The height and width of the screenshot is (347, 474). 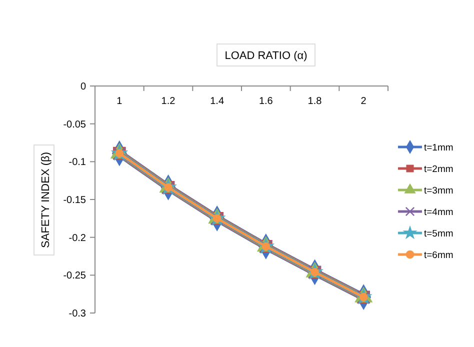 I want to click on x-axis-title: LOAD RATIO (α), so click(x=266, y=56).